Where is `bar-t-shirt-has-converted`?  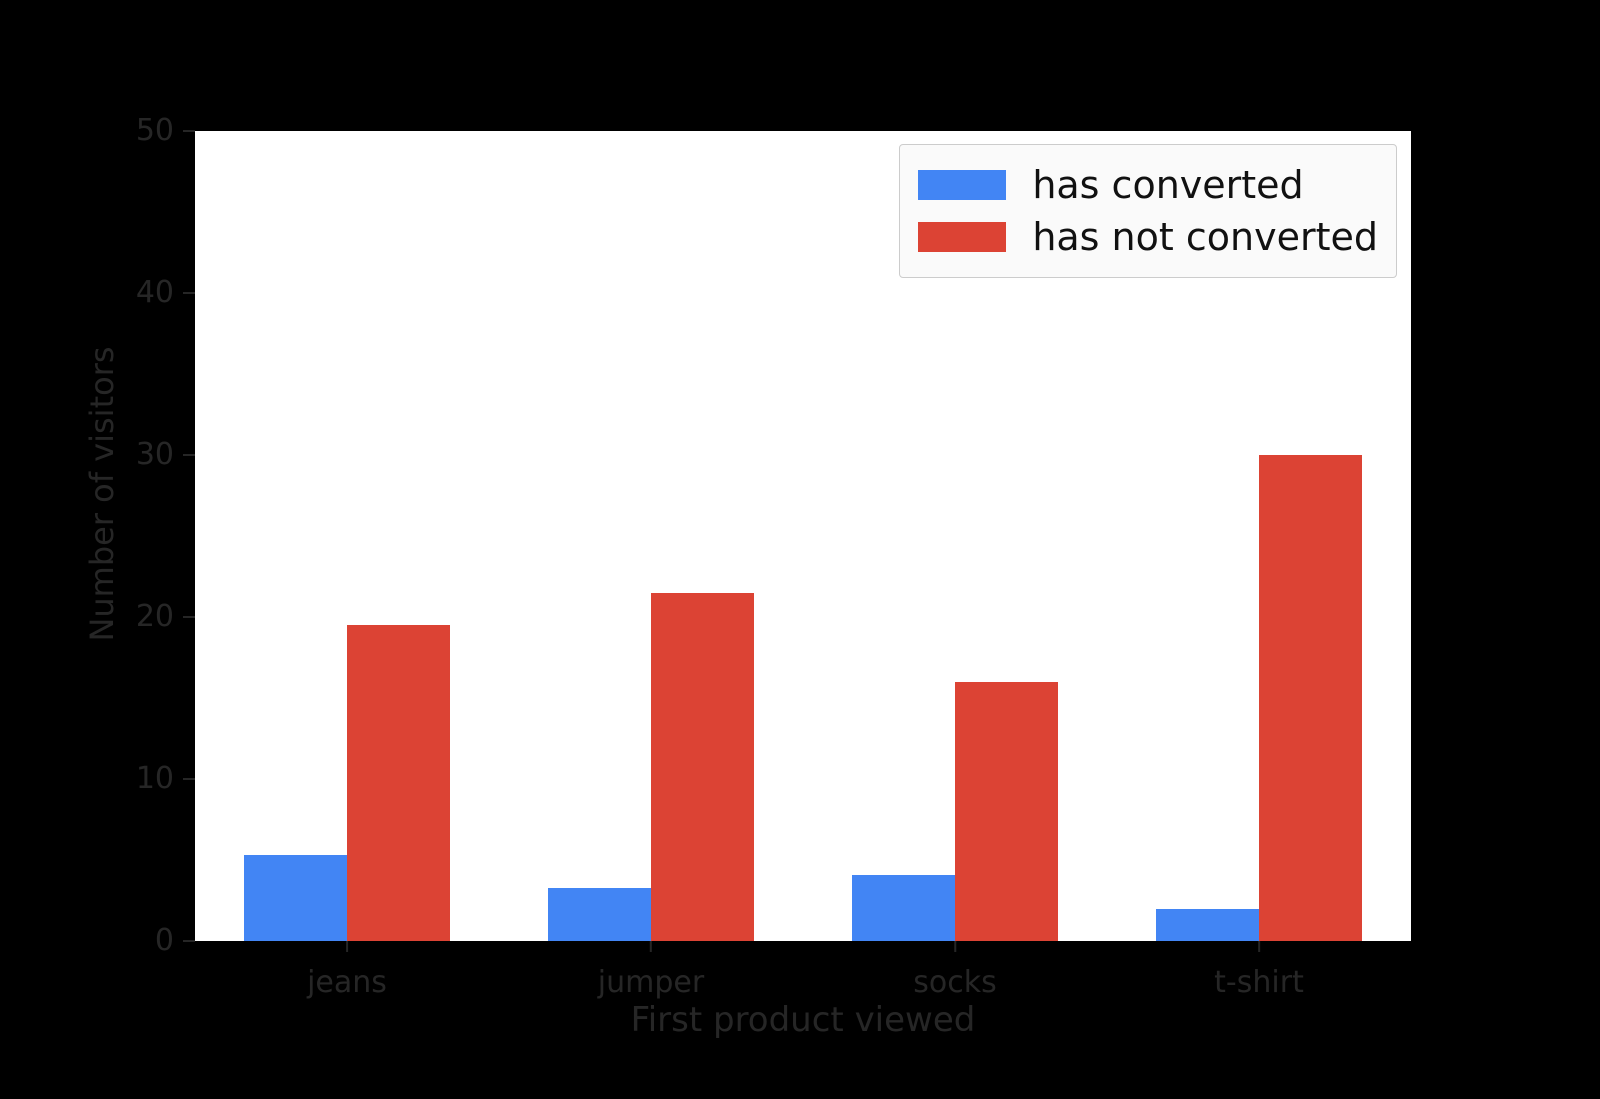 bar-t-shirt-has-converted is located at coordinates (1207, 924).